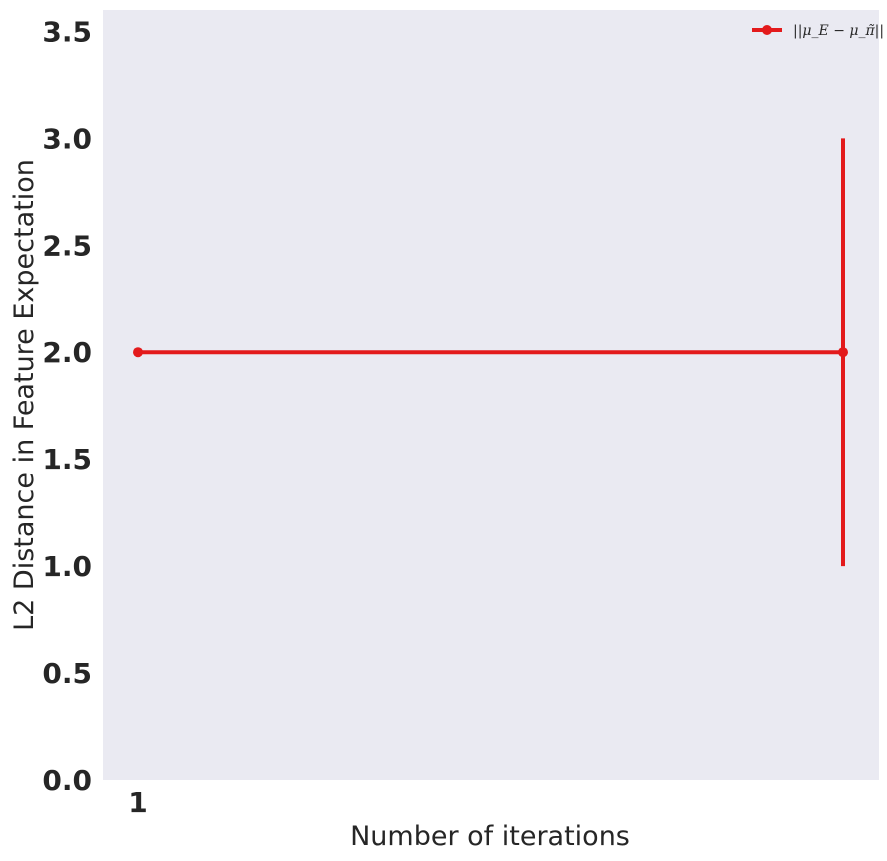 The image size is (887, 861). What do you see at coordinates (67, 673) in the screenshot?
I see `y-tick-label: 0.5` at bounding box center [67, 673].